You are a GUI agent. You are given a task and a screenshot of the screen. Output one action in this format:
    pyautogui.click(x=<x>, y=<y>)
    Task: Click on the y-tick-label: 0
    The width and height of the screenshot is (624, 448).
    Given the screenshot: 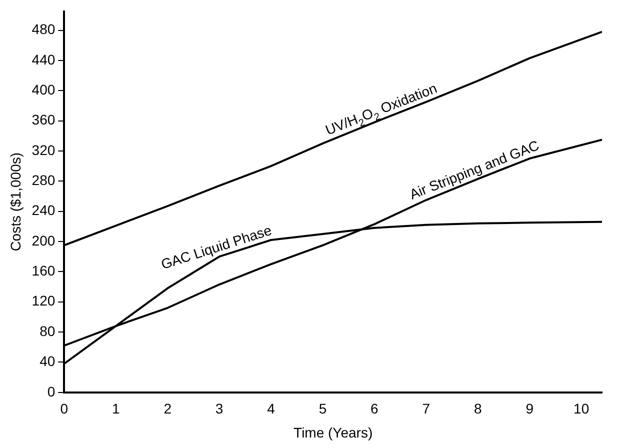 What is the action you would take?
    pyautogui.click(x=51, y=391)
    